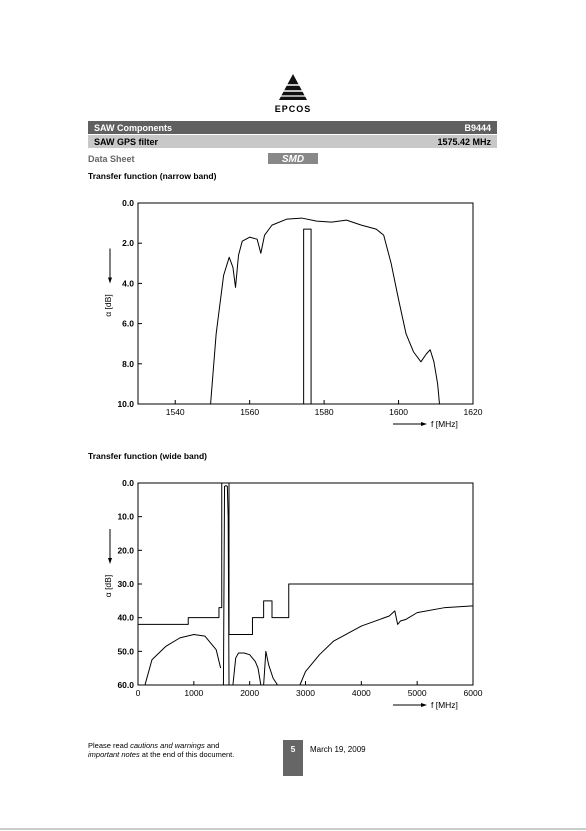 This screenshot has width=586, height=831. What do you see at coordinates (464, 142) in the screenshot?
I see `frequency: 1575.42 MHz` at bounding box center [464, 142].